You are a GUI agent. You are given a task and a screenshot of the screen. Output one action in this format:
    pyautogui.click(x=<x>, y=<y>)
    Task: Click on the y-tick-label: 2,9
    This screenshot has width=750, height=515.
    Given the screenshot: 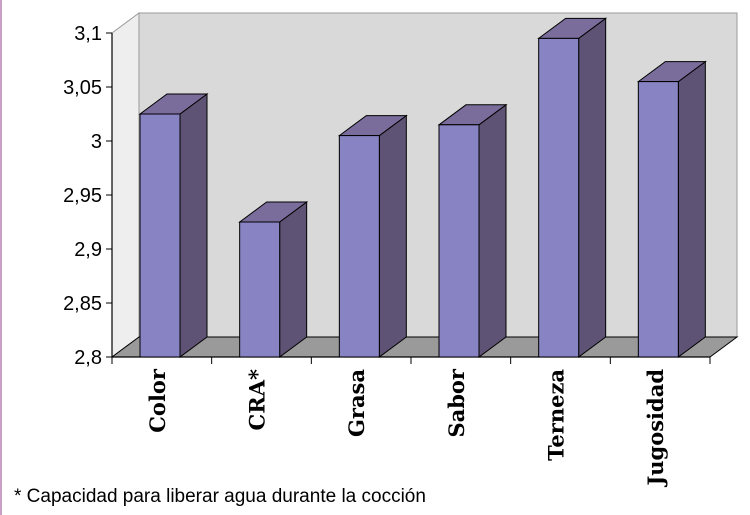 What is the action you would take?
    pyautogui.click(x=88, y=250)
    